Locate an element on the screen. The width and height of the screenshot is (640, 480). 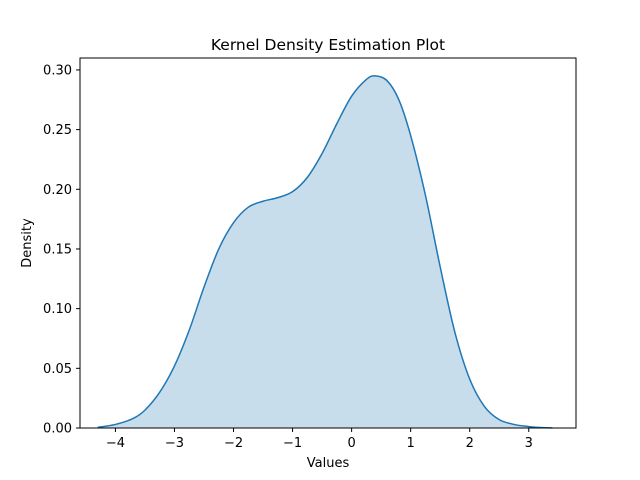
x-tick-label: 3 is located at coordinates (529, 443).